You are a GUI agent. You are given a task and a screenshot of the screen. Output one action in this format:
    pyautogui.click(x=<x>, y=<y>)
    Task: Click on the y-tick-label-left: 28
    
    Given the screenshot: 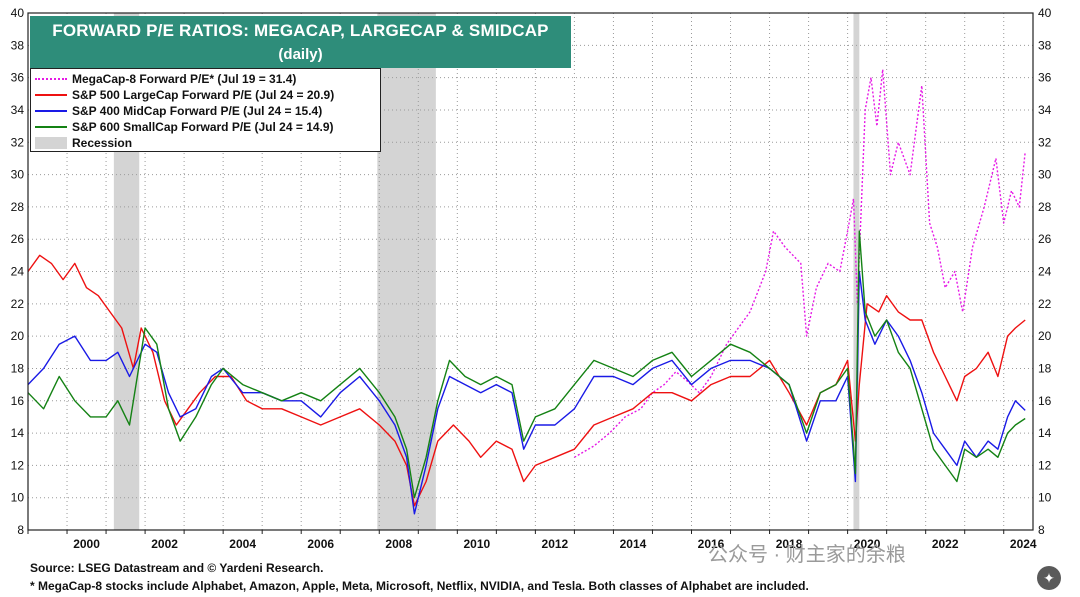 What is the action you would take?
    pyautogui.click(x=18, y=207)
    